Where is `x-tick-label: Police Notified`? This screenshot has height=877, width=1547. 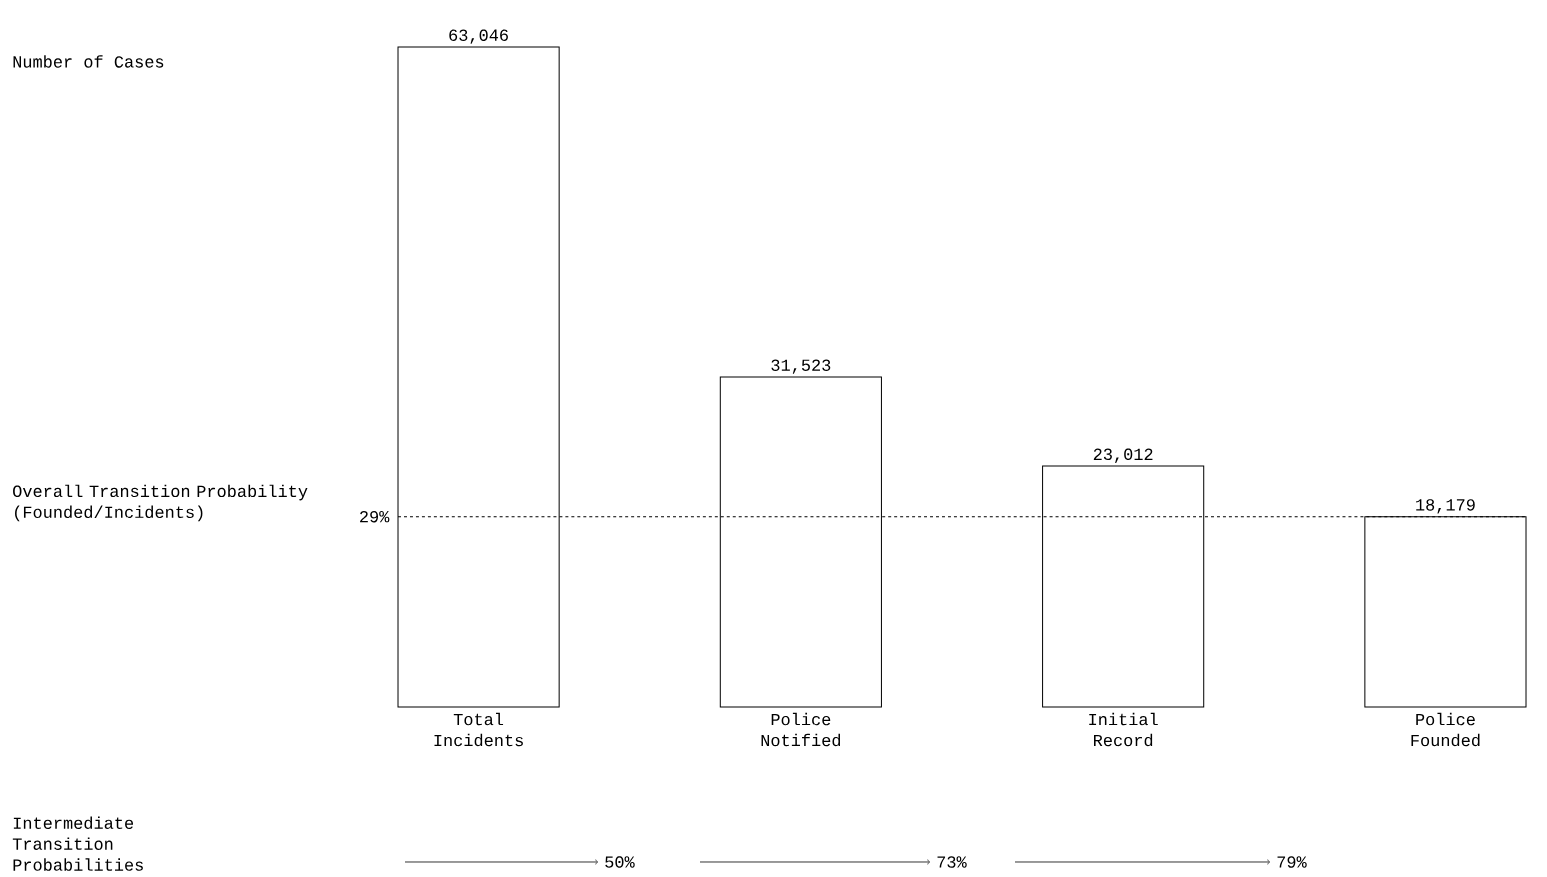
x-tick-label: Police Notified is located at coordinates (801, 729).